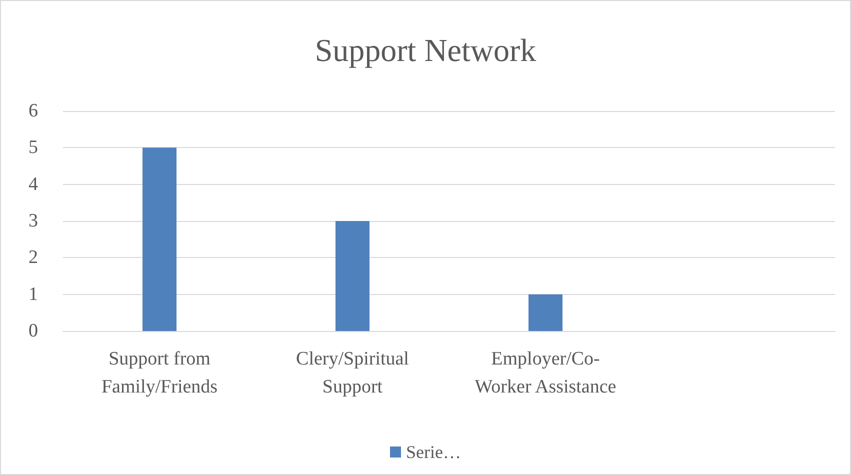 The image size is (851, 475). What do you see at coordinates (33, 111) in the screenshot?
I see `y-tick-label: 6` at bounding box center [33, 111].